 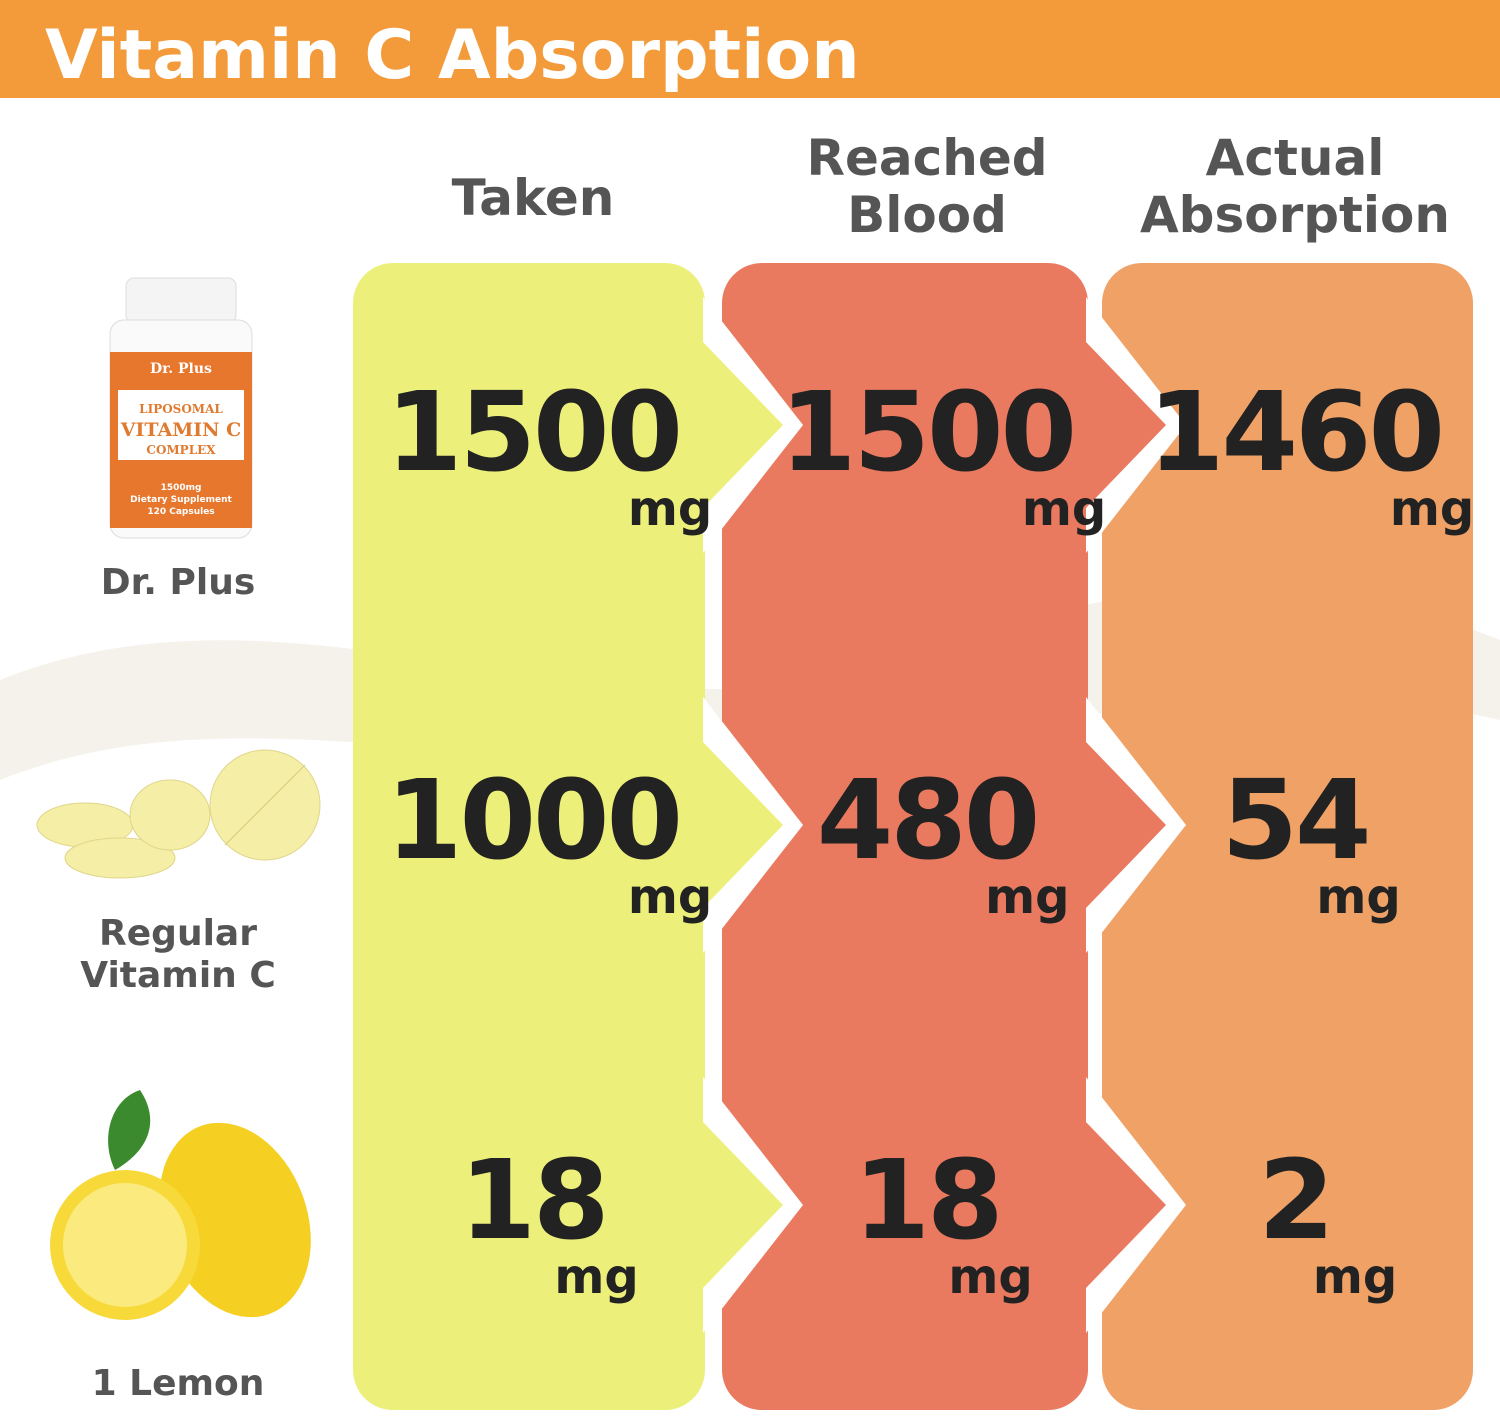 I want to click on product-line: LIPOSOMAL, so click(x=181, y=409).